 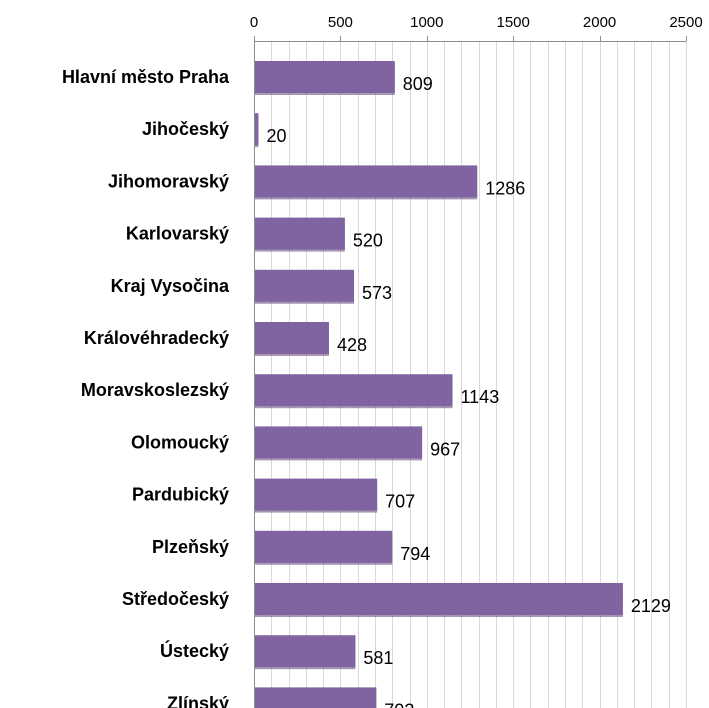 I want to click on data-label: 581, so click(x=378, y=658).